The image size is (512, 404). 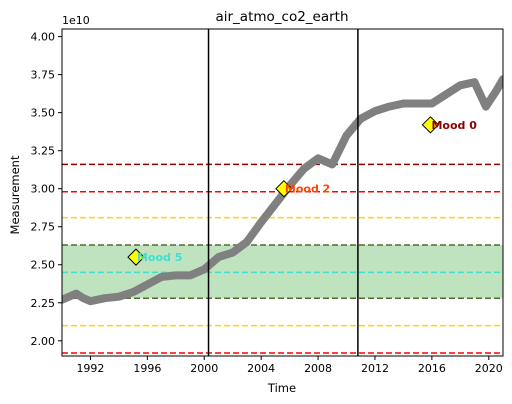 What do you see at coordinates (43, 37) in the screenshot?
I see `y-tick-label-8: 4.00` at bounding box center [43, 37].